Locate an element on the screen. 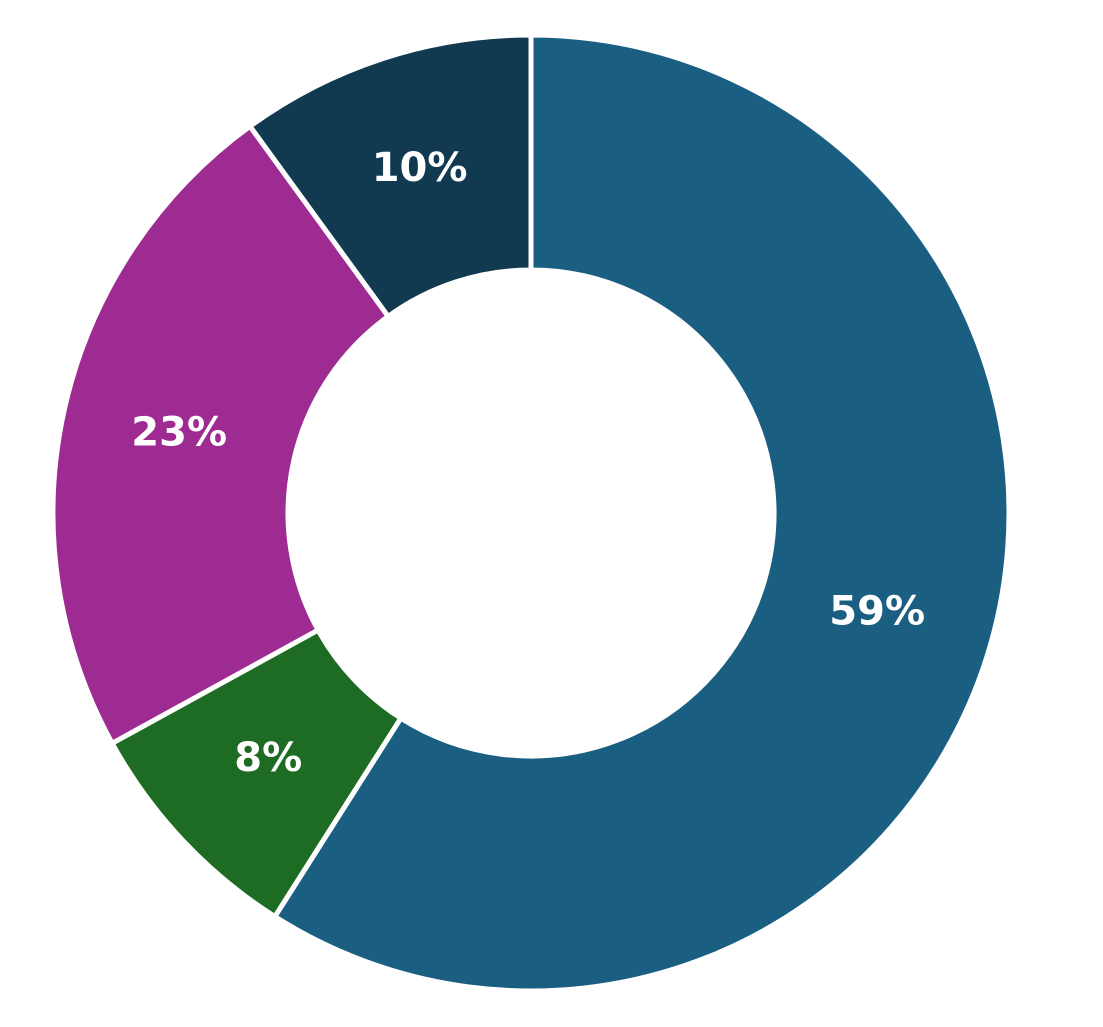  value-label: 10% is located at coordinates (420, 168).